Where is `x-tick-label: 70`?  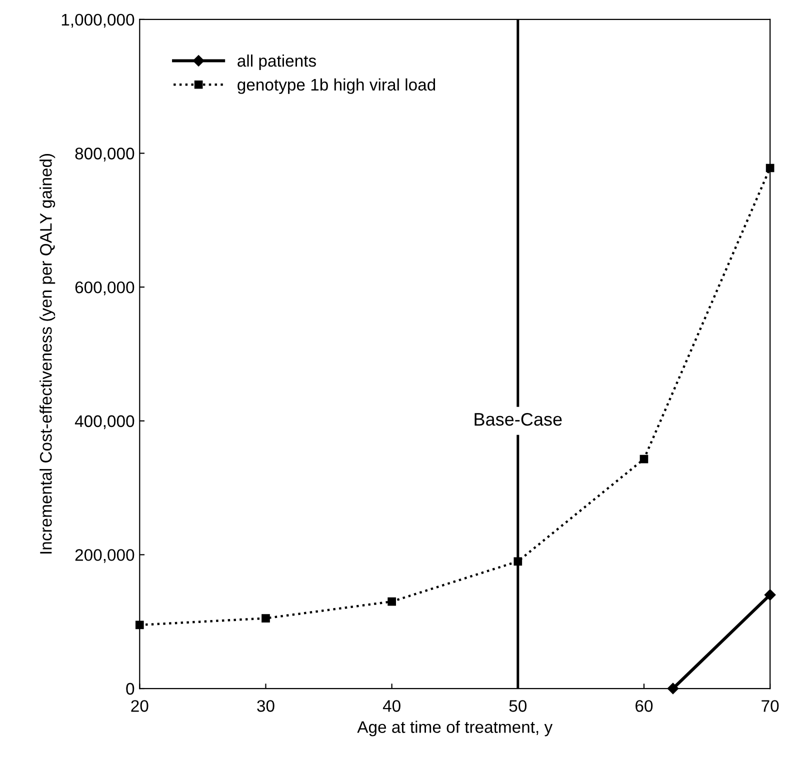
x-tick-label: 70 is located at coordinates (770, 706).